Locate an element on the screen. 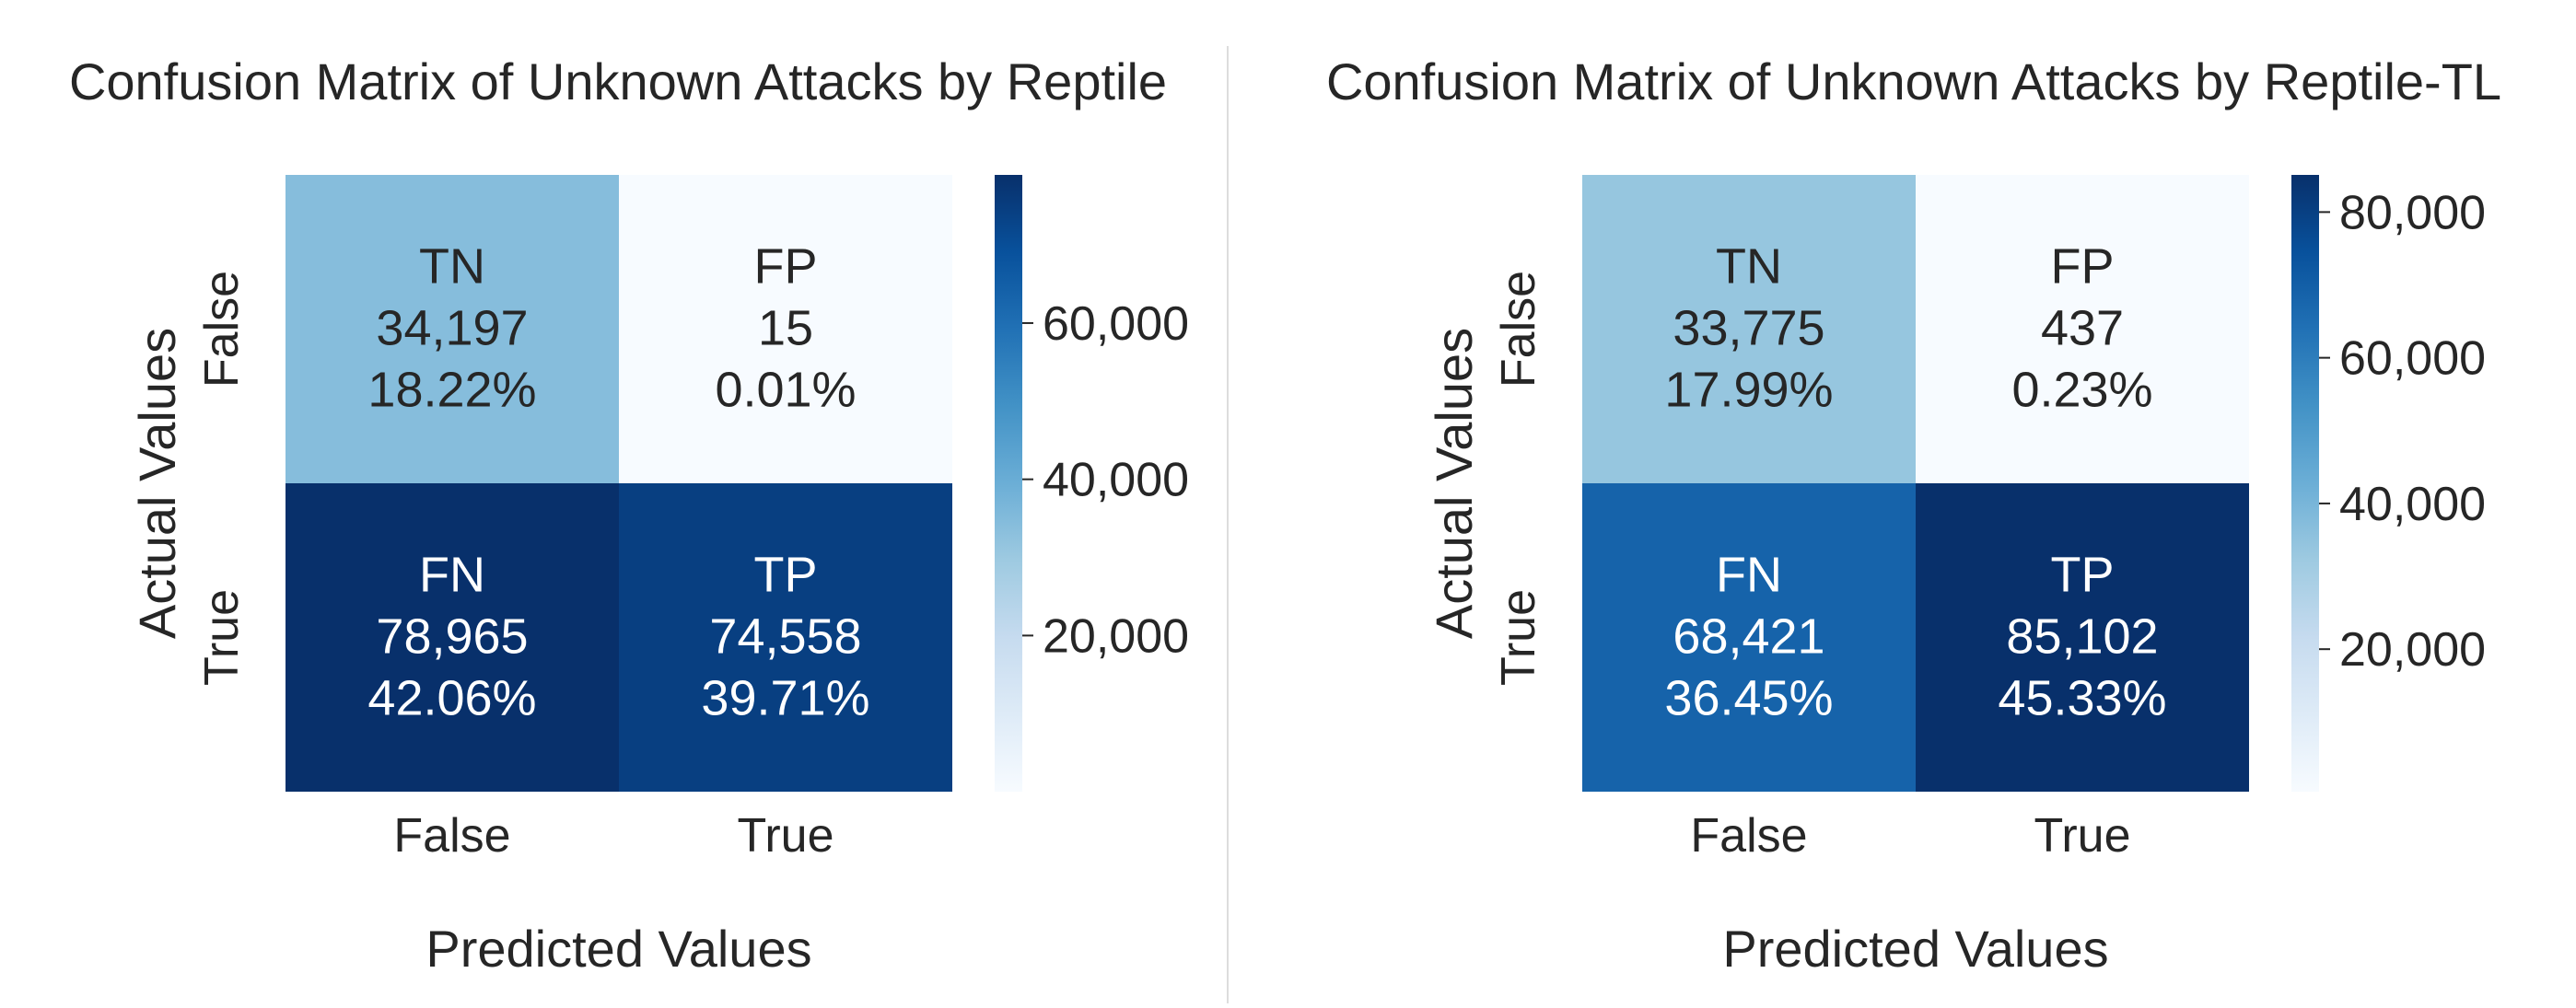 Image resolution: width=2576 pixels, height=1008 pixels. colorbar: 20,000 40,000 60,000 80,000 is located at coordinates (2388, 483).